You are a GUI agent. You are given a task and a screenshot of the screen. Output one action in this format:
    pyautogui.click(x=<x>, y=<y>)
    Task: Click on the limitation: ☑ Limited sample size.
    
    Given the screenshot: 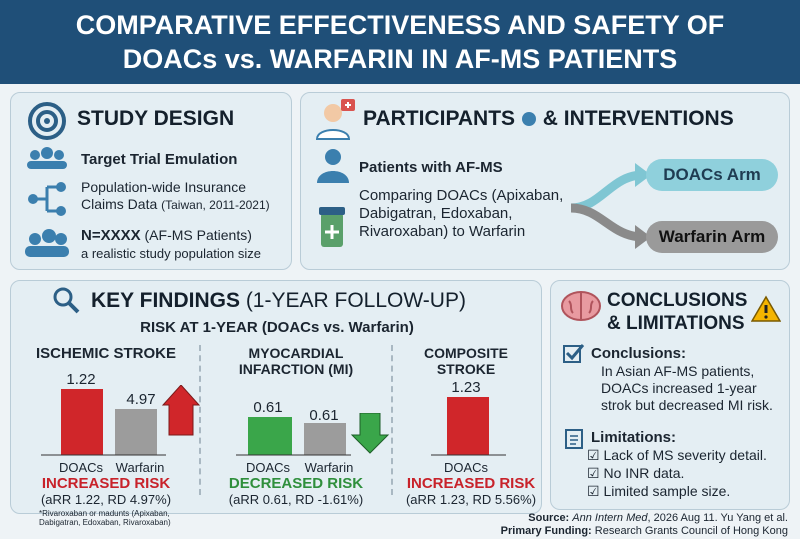 What is the action you would take?
    pyautogui.click(x=659, y=491)
    